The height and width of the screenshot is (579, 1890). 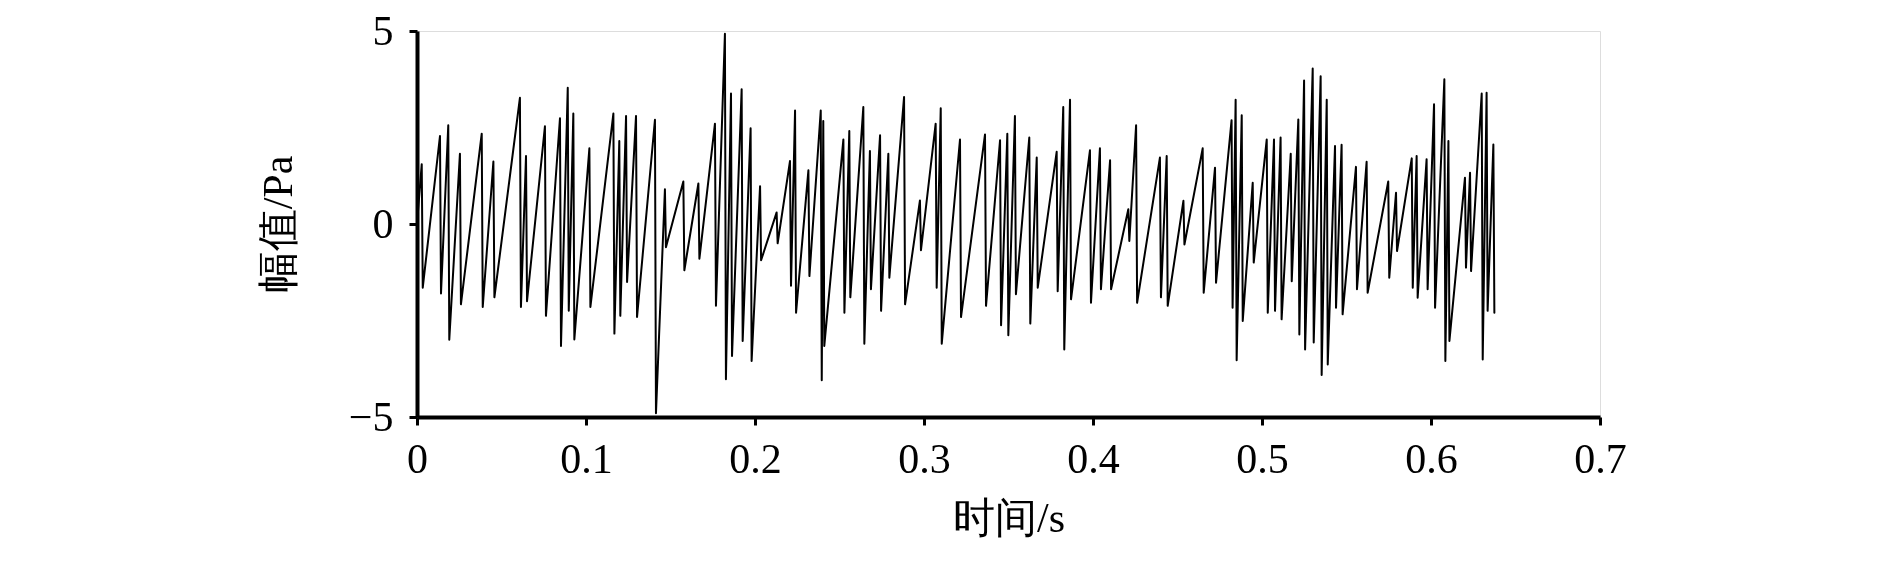 What do you see at coordinates (383, 30) in the screenshot?
I see `y-tick-label: 5` at bounding box center [383, 30].